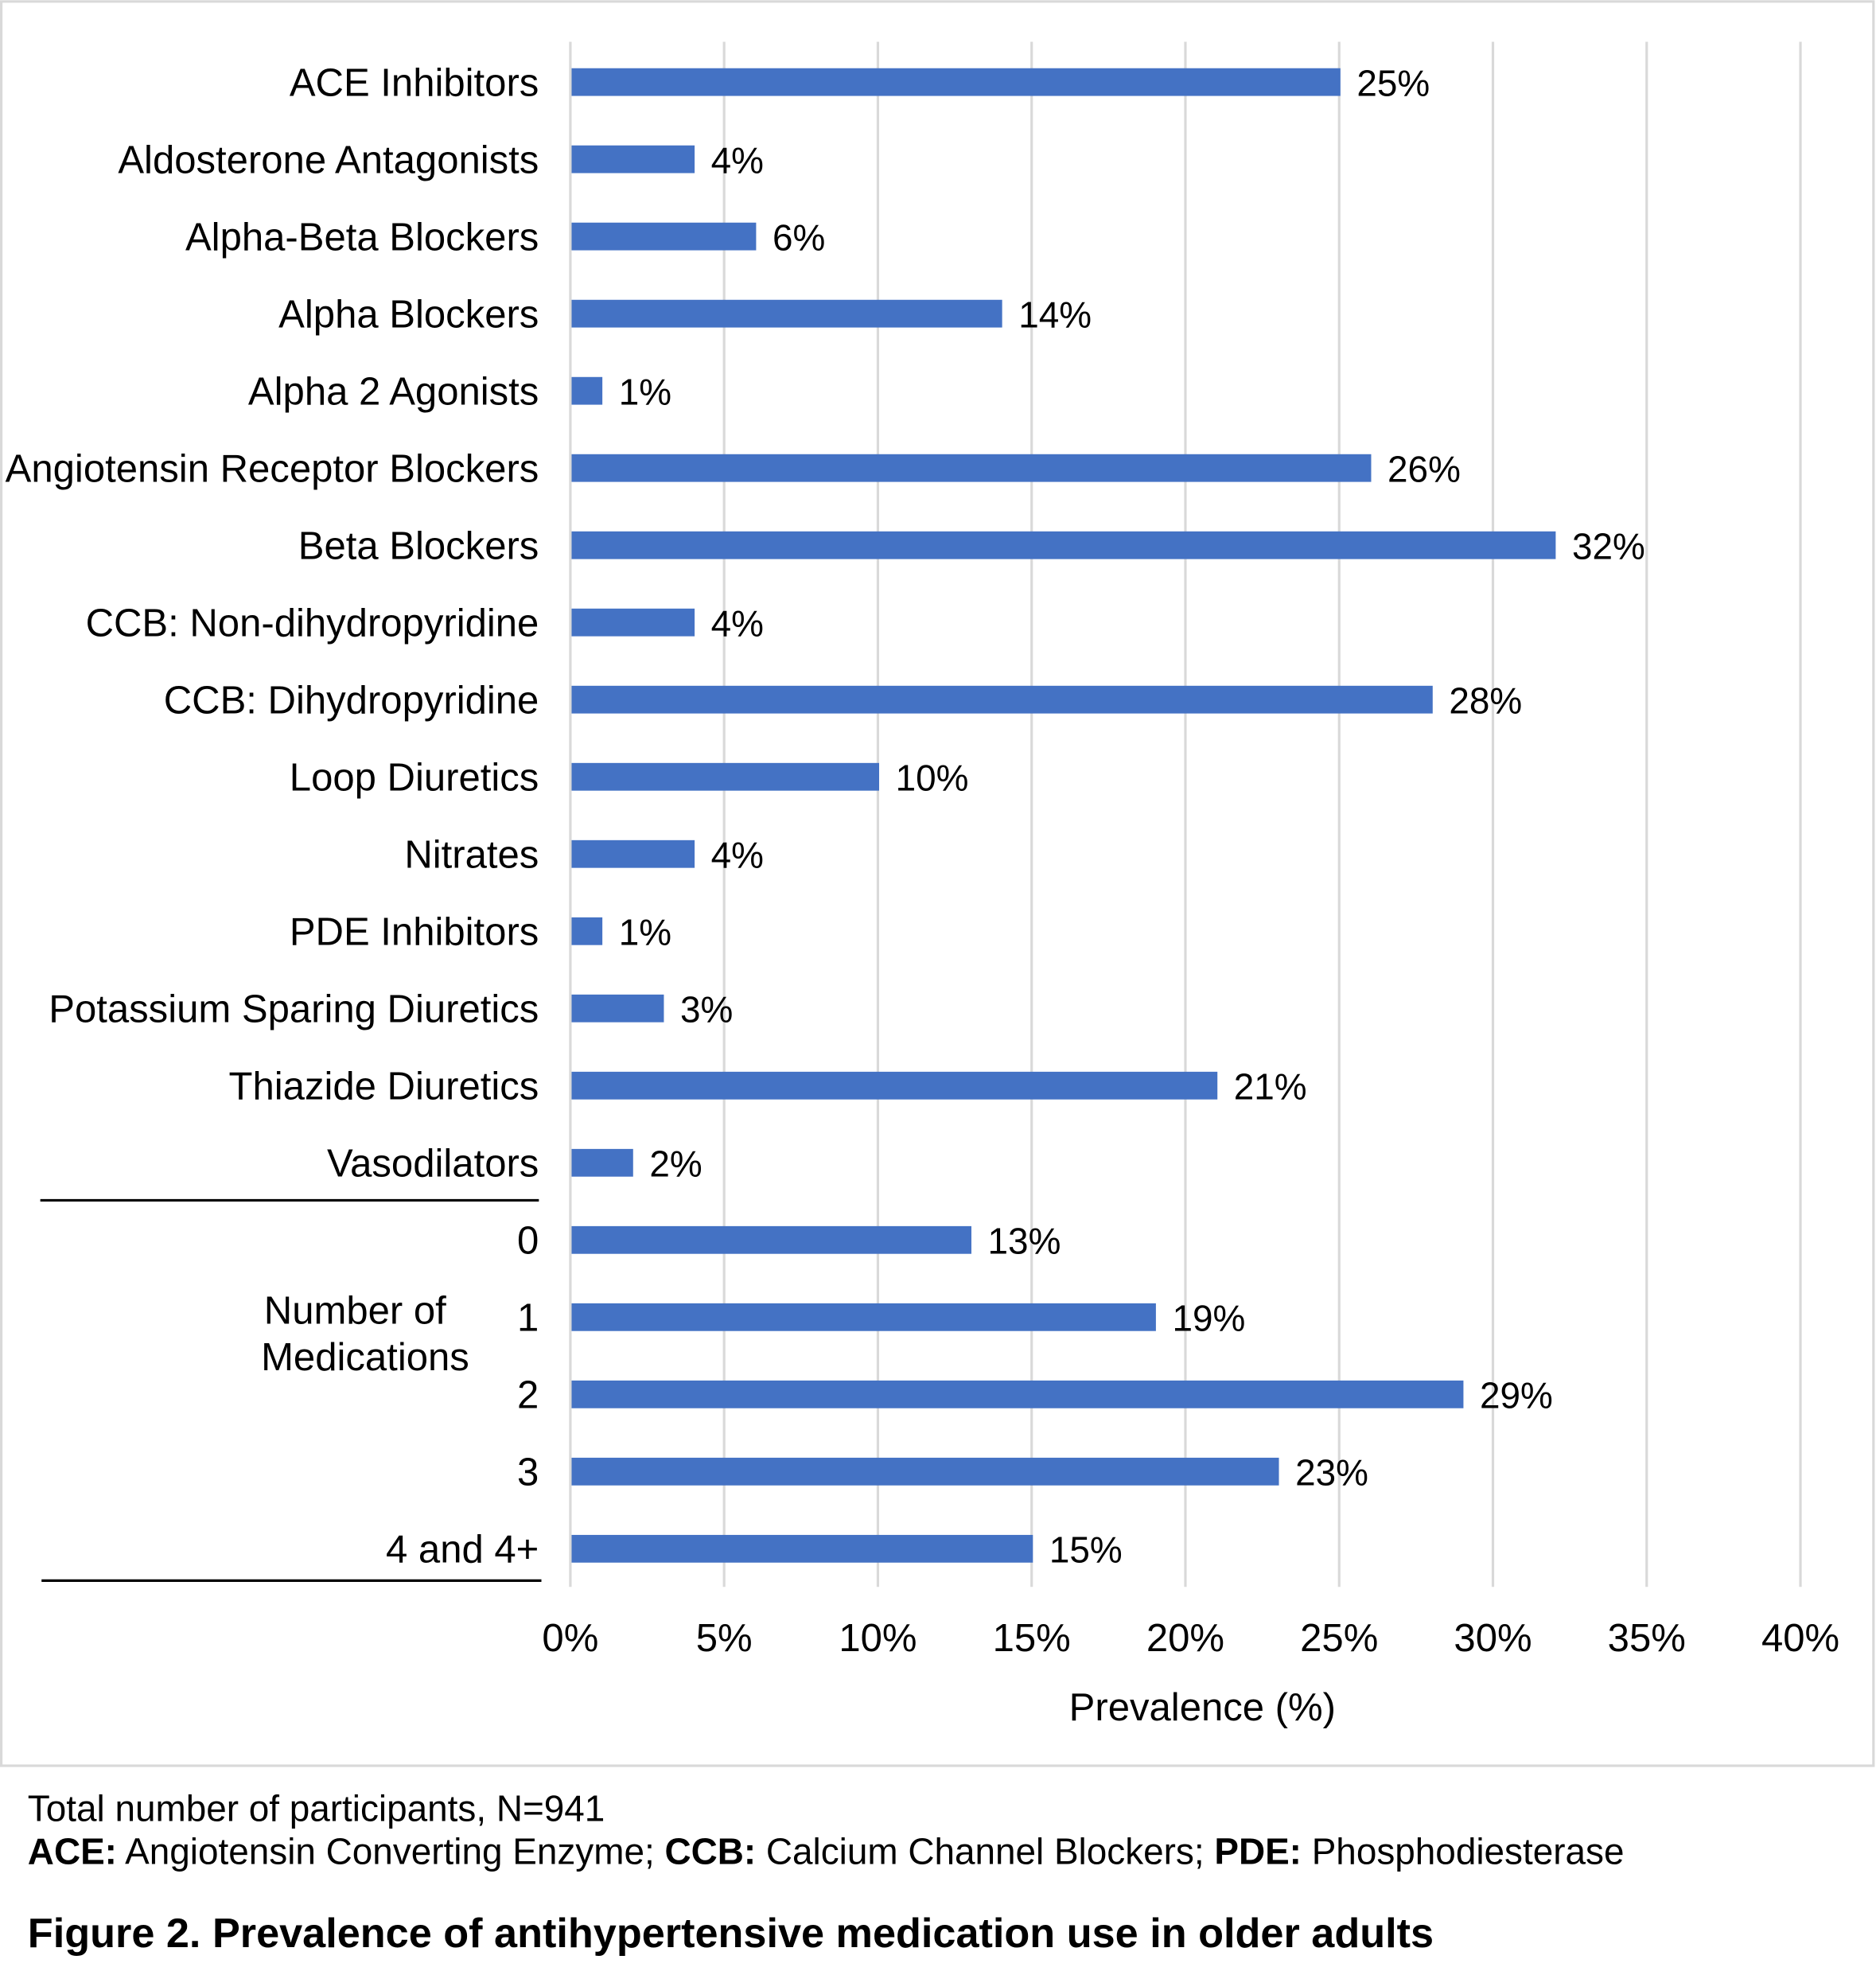 Image resolution: width=1876 pixels, height=1975 pixels. I want to click on category-label: 4 and 4+, so click(462, 1550).